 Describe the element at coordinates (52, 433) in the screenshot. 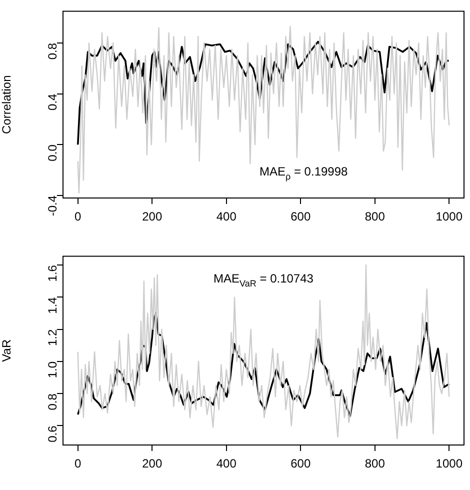

I see `y-tick-label: 0.6` at that location.